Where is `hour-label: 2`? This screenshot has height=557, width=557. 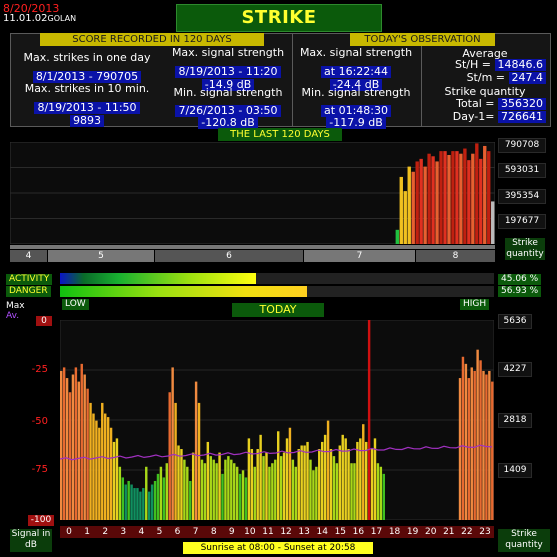 hour-label: 2 is located at coordinates (105, 532).